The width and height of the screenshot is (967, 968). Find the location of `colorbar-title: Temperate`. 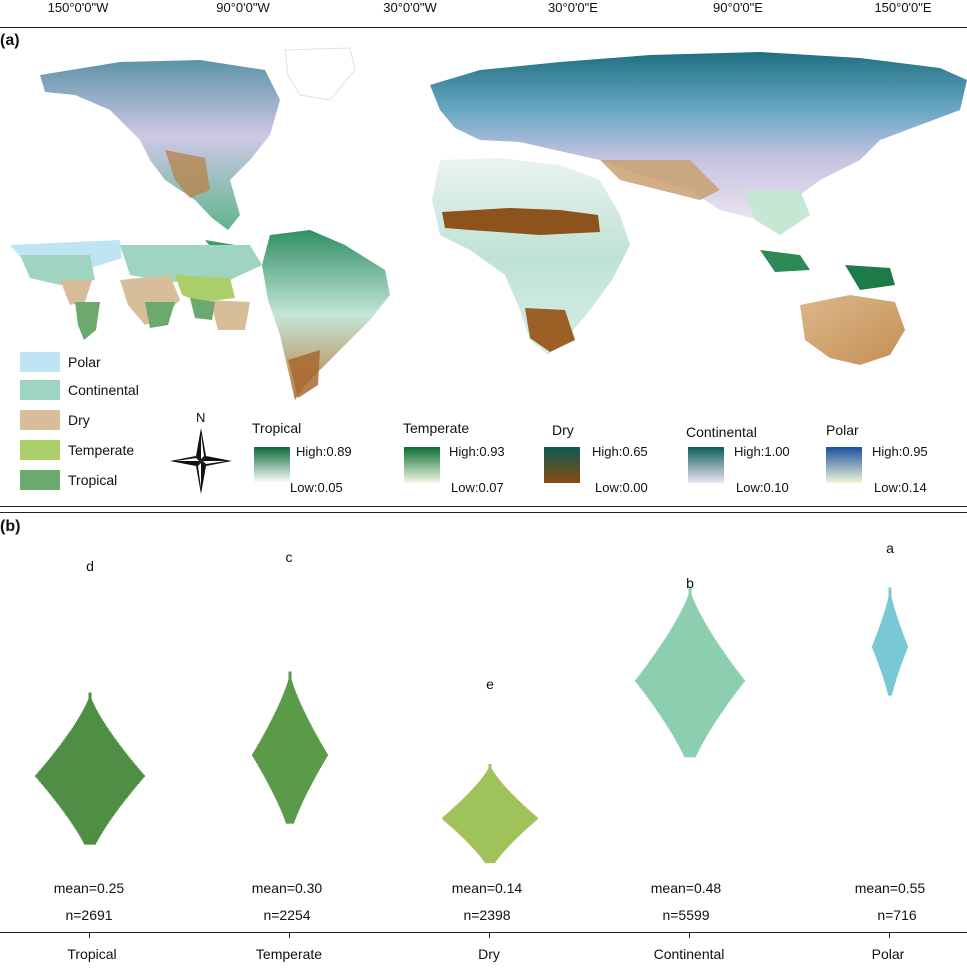

colorbar-title: Temperate is located at coordinates (436, 428).